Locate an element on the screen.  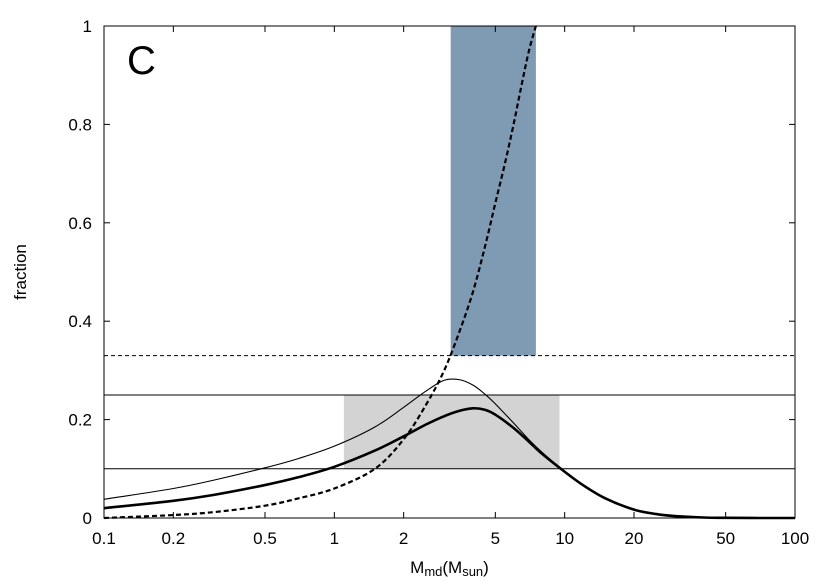
x-tick-label: 1 is located at coordinates (334, 538).